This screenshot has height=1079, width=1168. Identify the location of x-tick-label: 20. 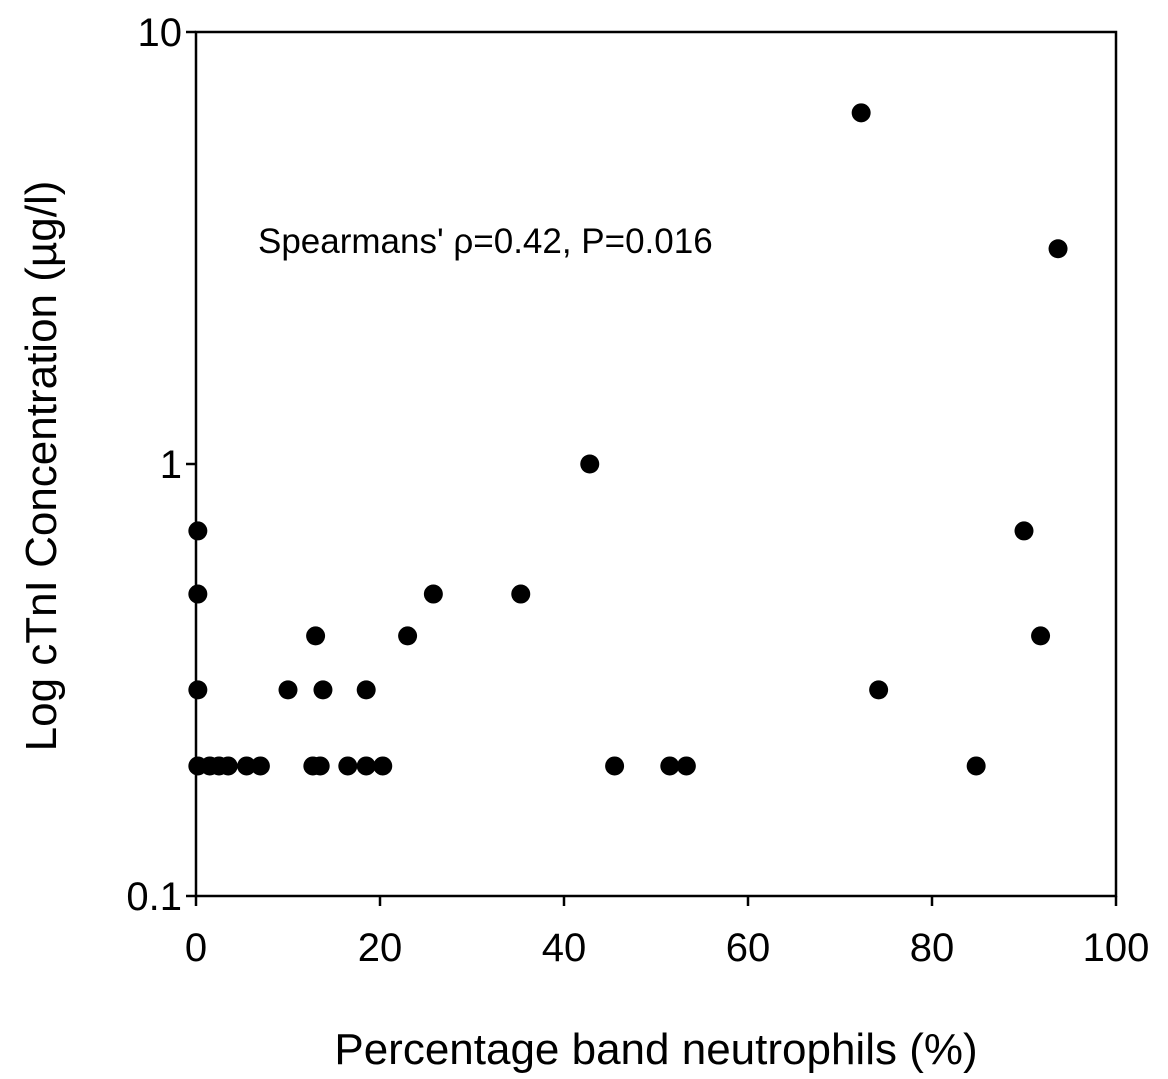
(380, 948).